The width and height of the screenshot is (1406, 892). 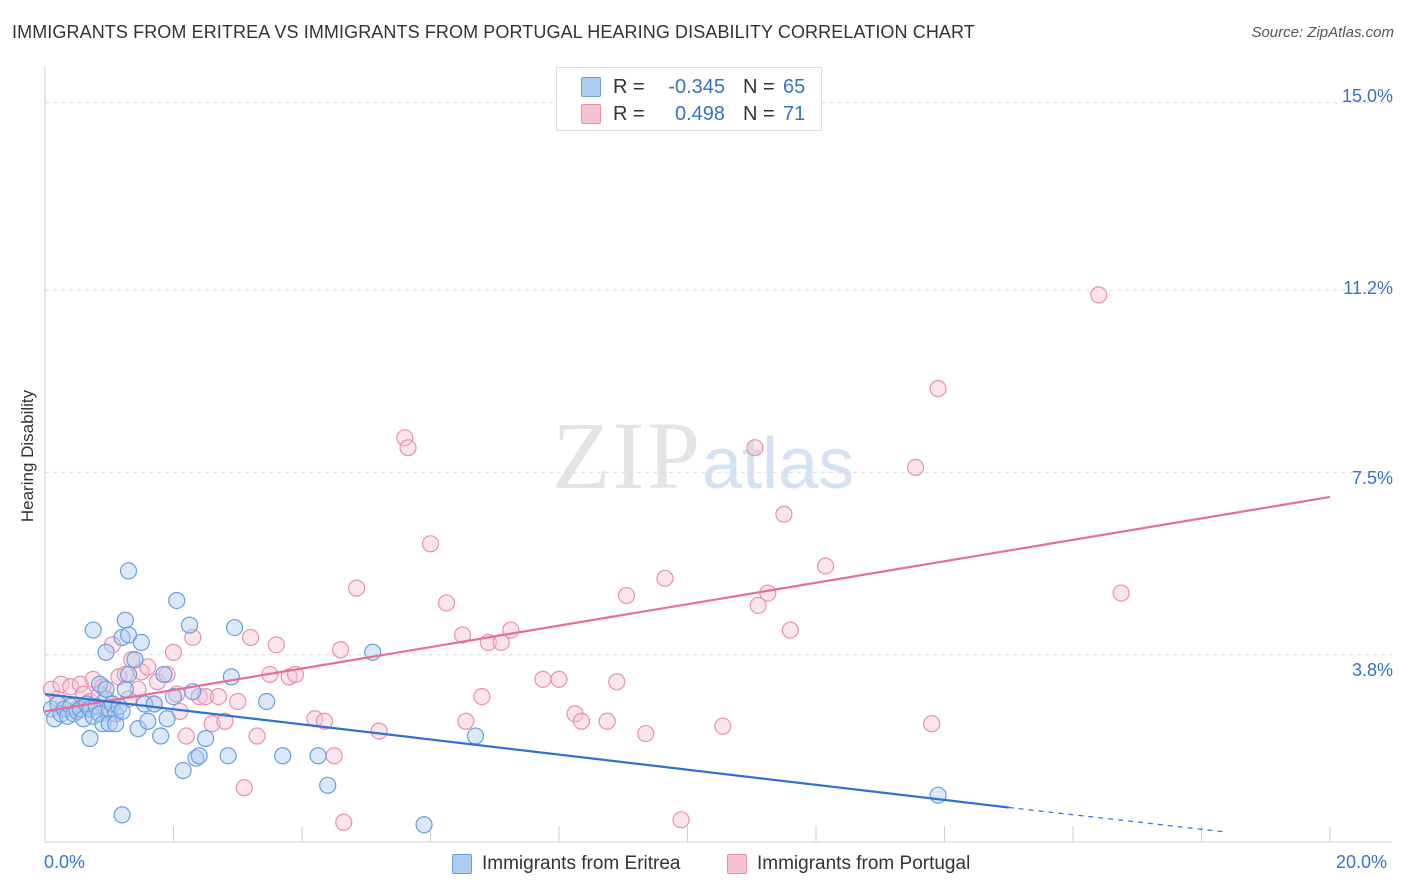 What do you see at coordinates (794, 113) in the screenshot?
I see `n-value: 71` at bounding box center [794, 113].